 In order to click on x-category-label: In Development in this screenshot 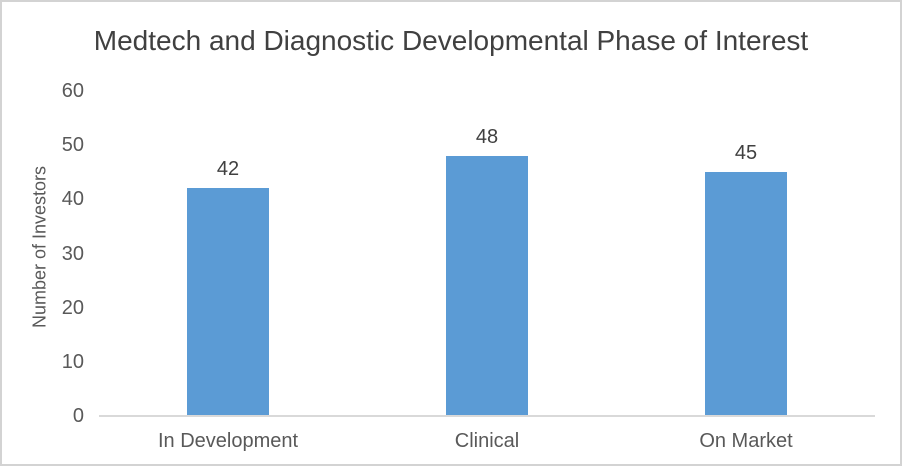, I will do `click(228, 441)`.